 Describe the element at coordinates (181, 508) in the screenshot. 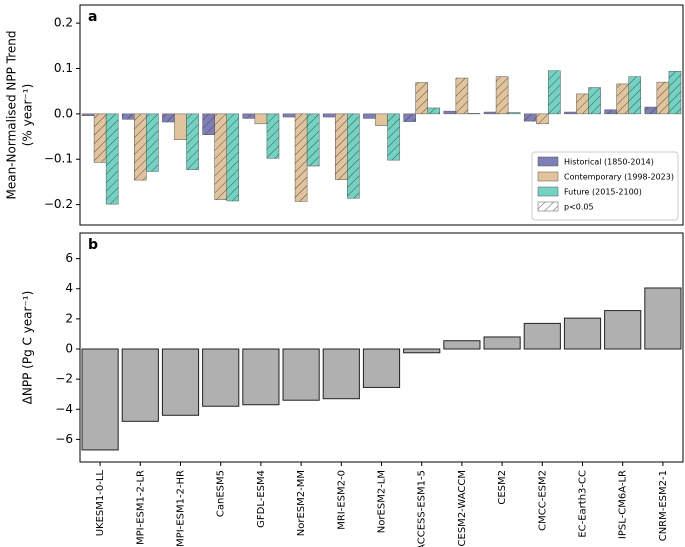

I see `x-tick-label: MPI-ESM1-2-HR` at that location.